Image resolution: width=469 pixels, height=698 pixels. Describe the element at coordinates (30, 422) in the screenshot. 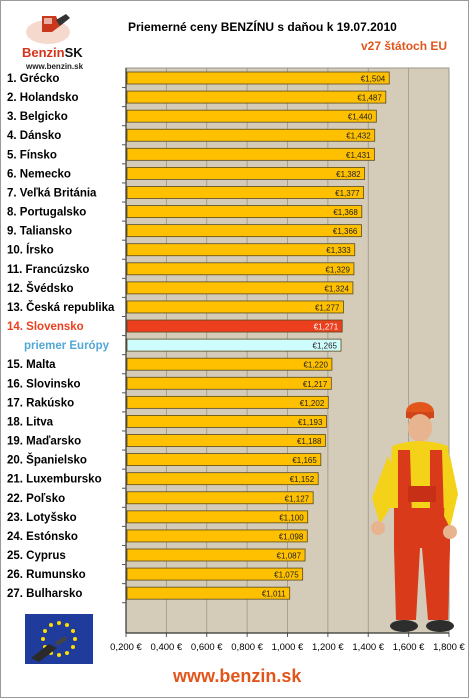

I see `country-label: 18. Litva` at that location.